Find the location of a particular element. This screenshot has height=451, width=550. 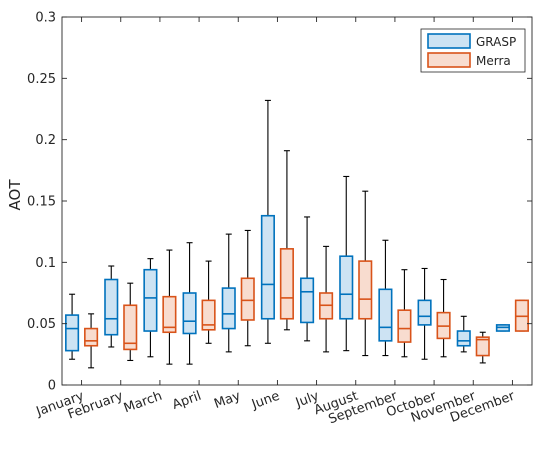

y-tick-label: 0.3 is located at coordinates (45, 18).